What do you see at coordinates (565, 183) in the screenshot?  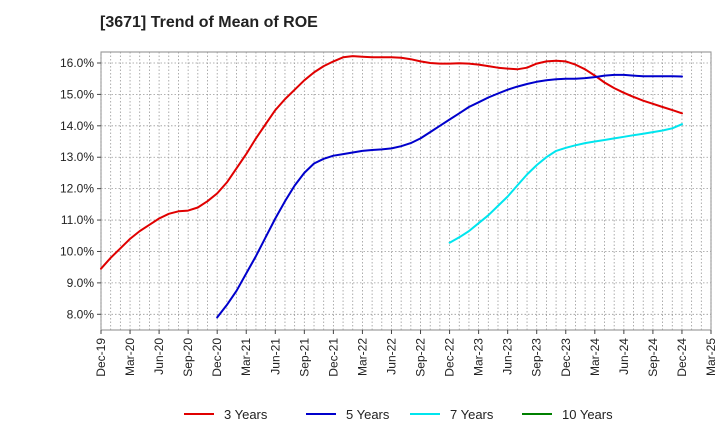 I see `series-line` at bounding box center [565, 183].